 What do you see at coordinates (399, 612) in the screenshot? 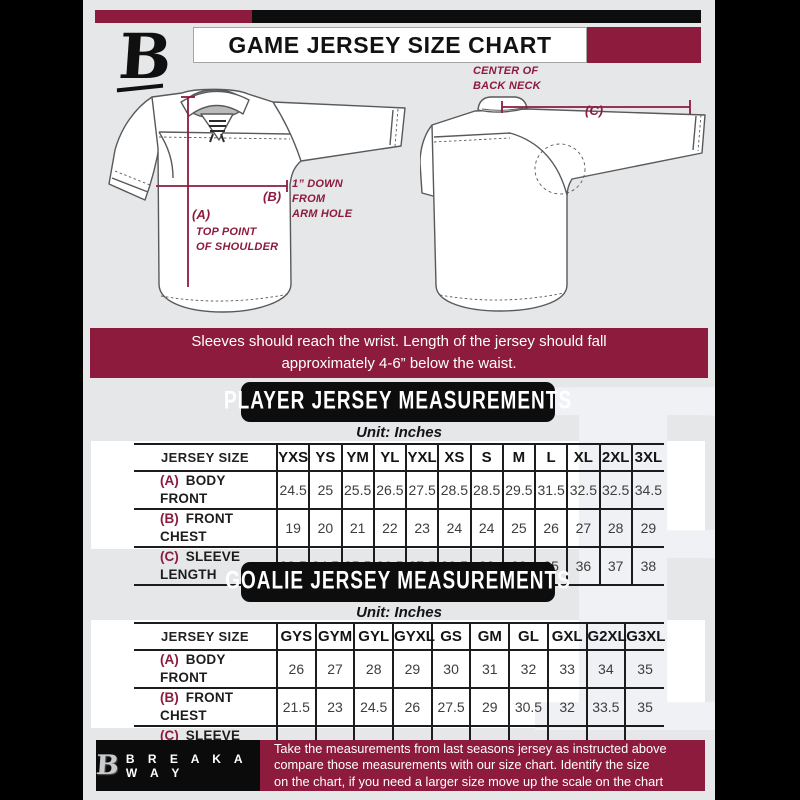
I see `goalie-unit-label: Unit: Inches` at bounding box center [399, 612].